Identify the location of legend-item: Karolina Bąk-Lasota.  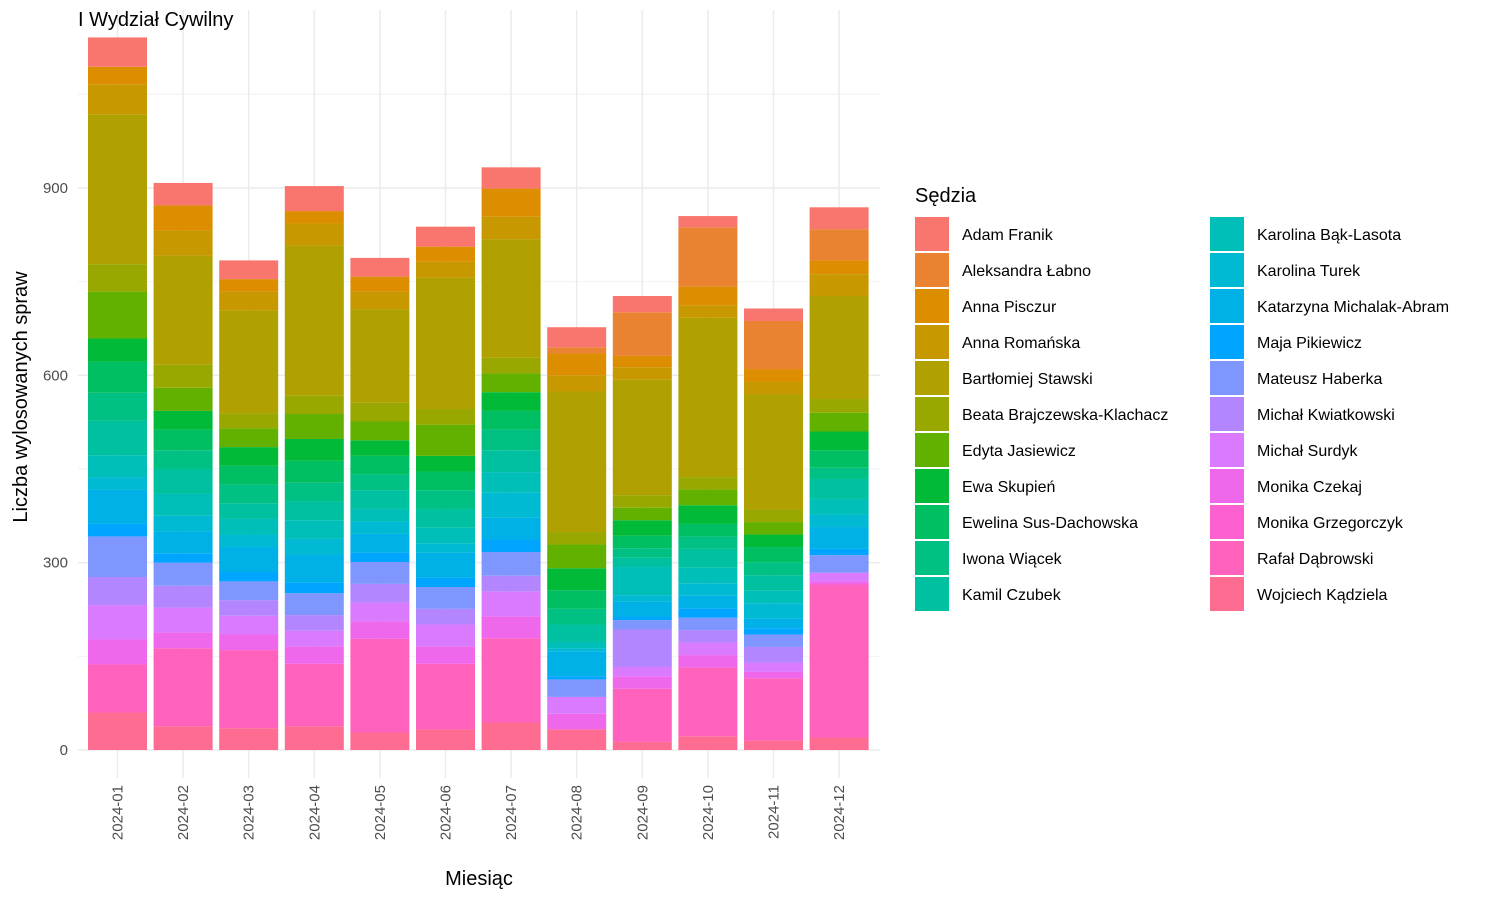
(1305, 234).